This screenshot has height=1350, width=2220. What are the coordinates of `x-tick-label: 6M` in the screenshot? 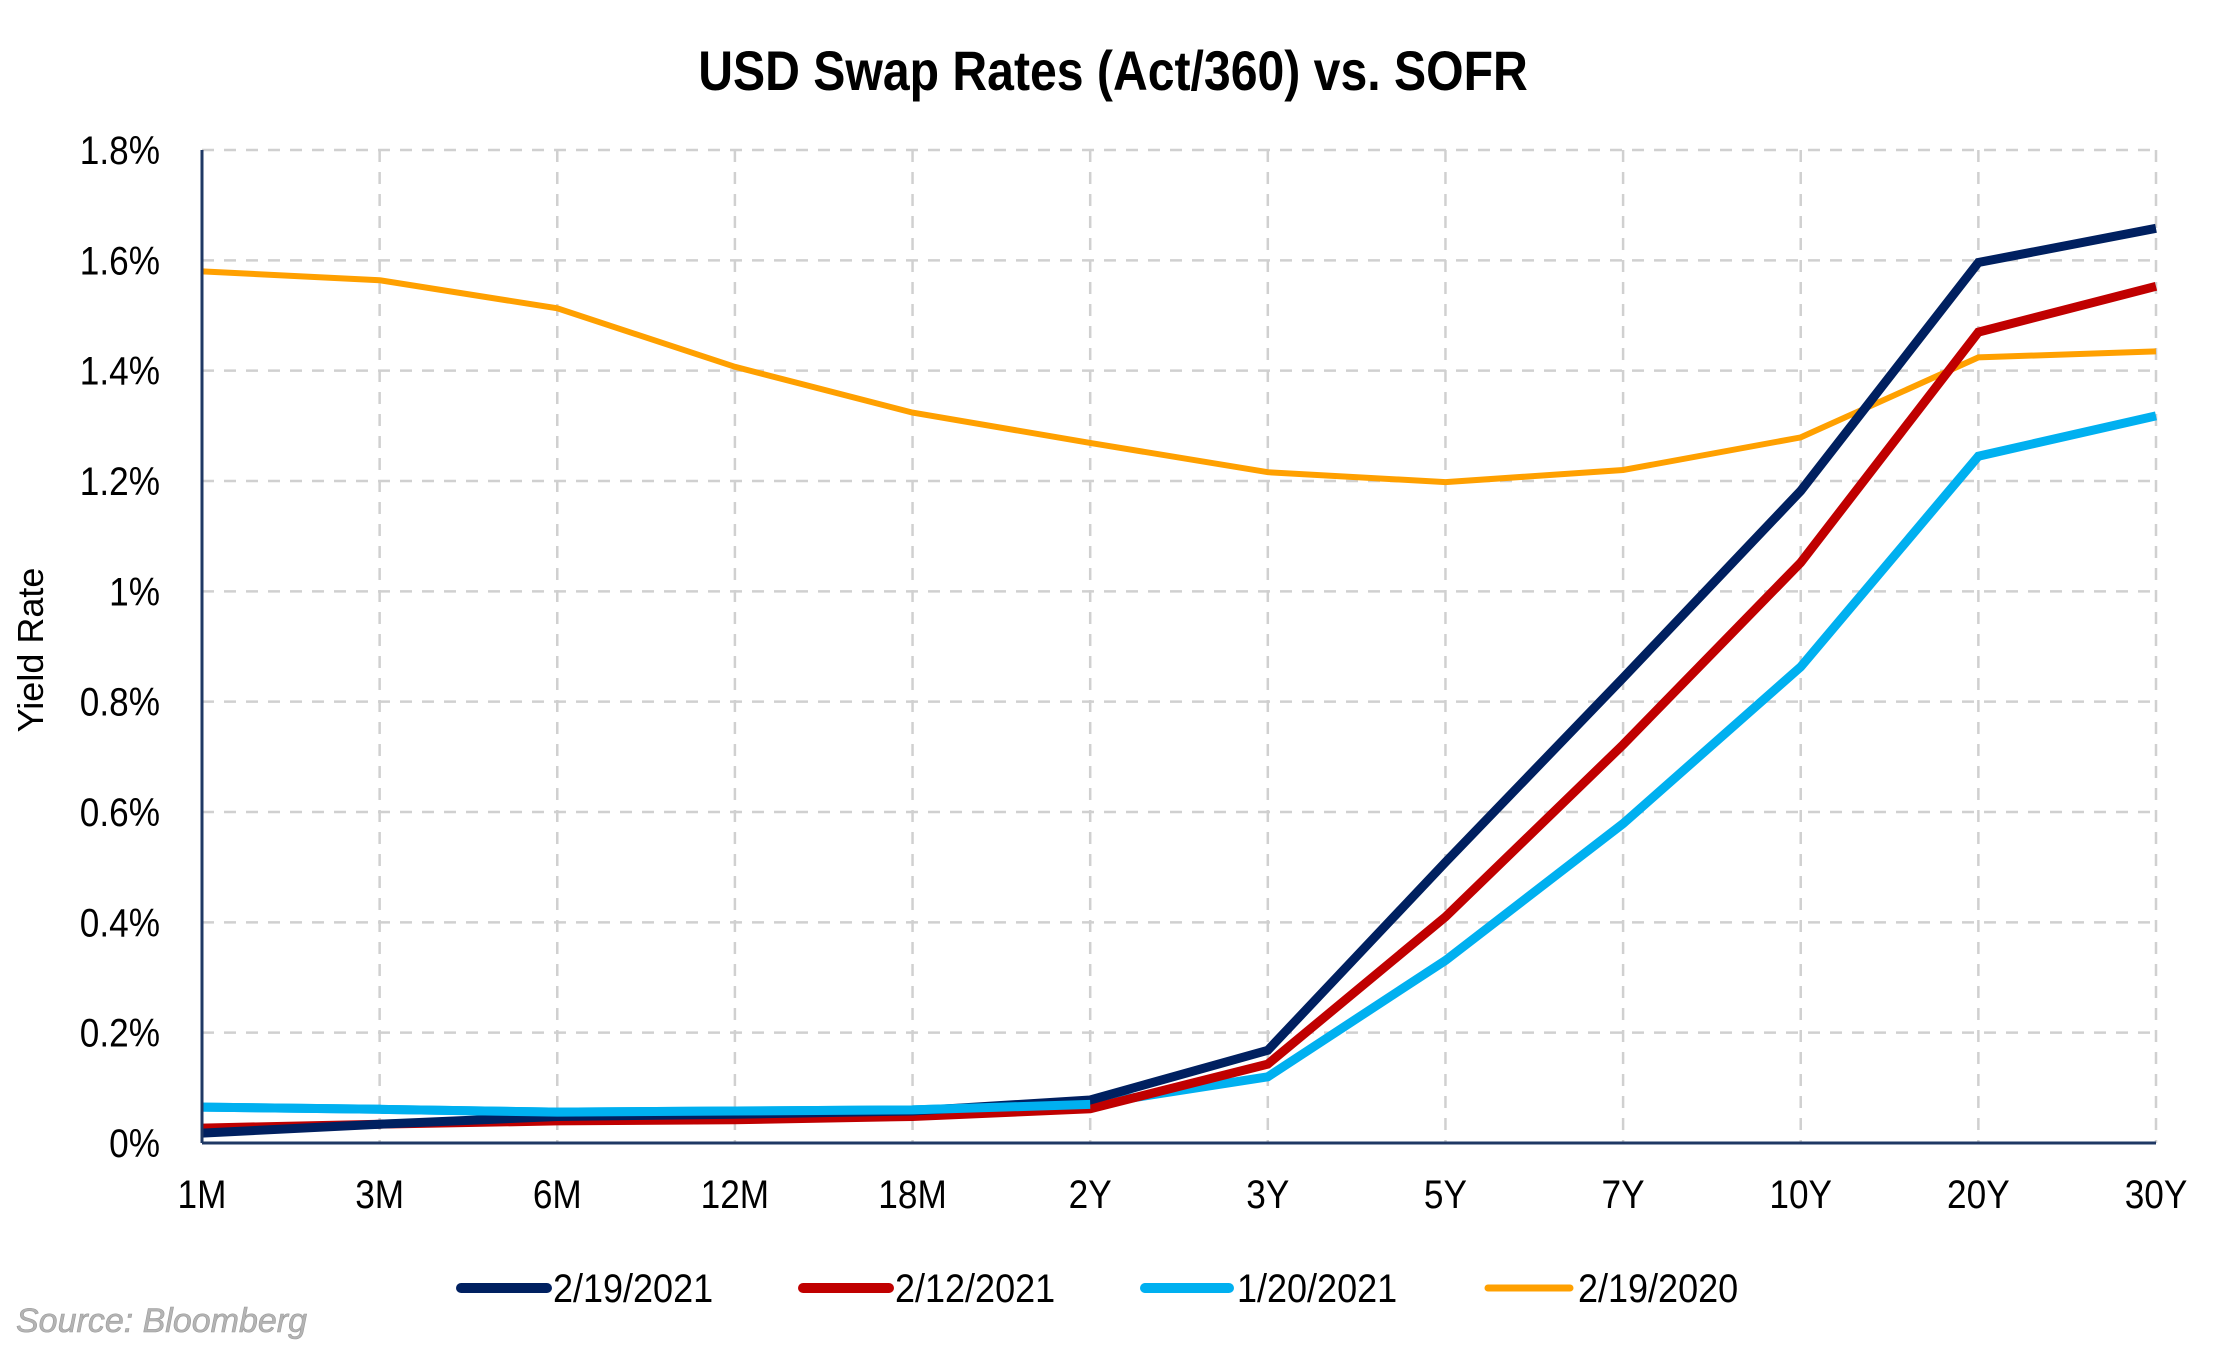 It's located at (557, 1194).